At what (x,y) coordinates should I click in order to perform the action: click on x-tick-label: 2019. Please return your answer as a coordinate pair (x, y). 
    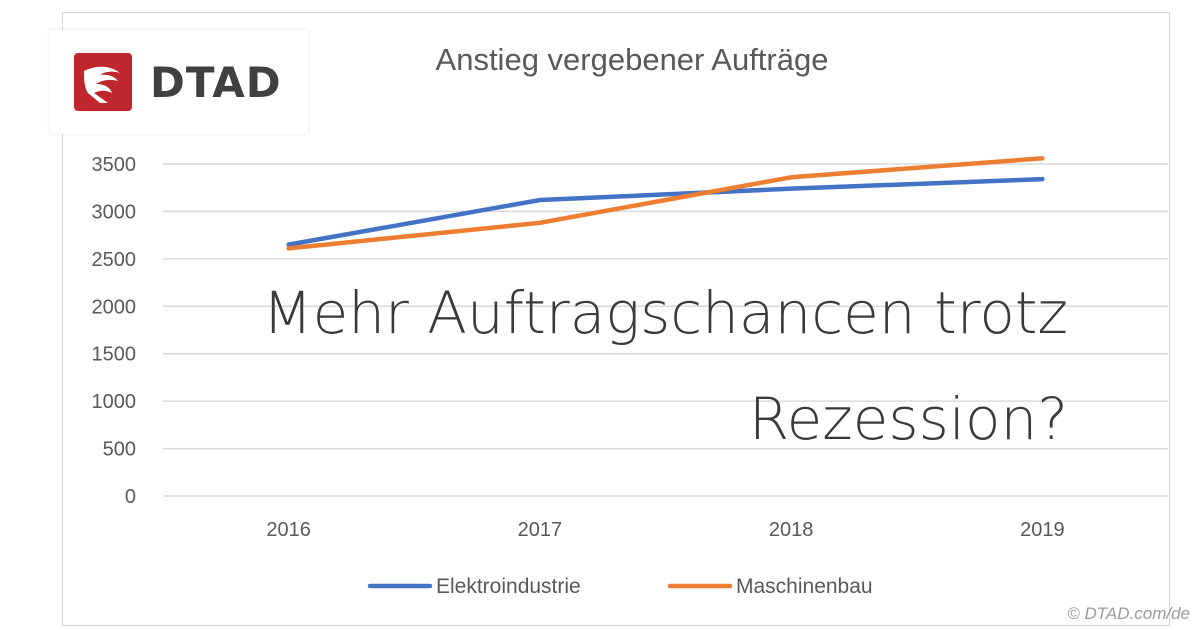
    Looking at the image, I should click on (1042, 530).